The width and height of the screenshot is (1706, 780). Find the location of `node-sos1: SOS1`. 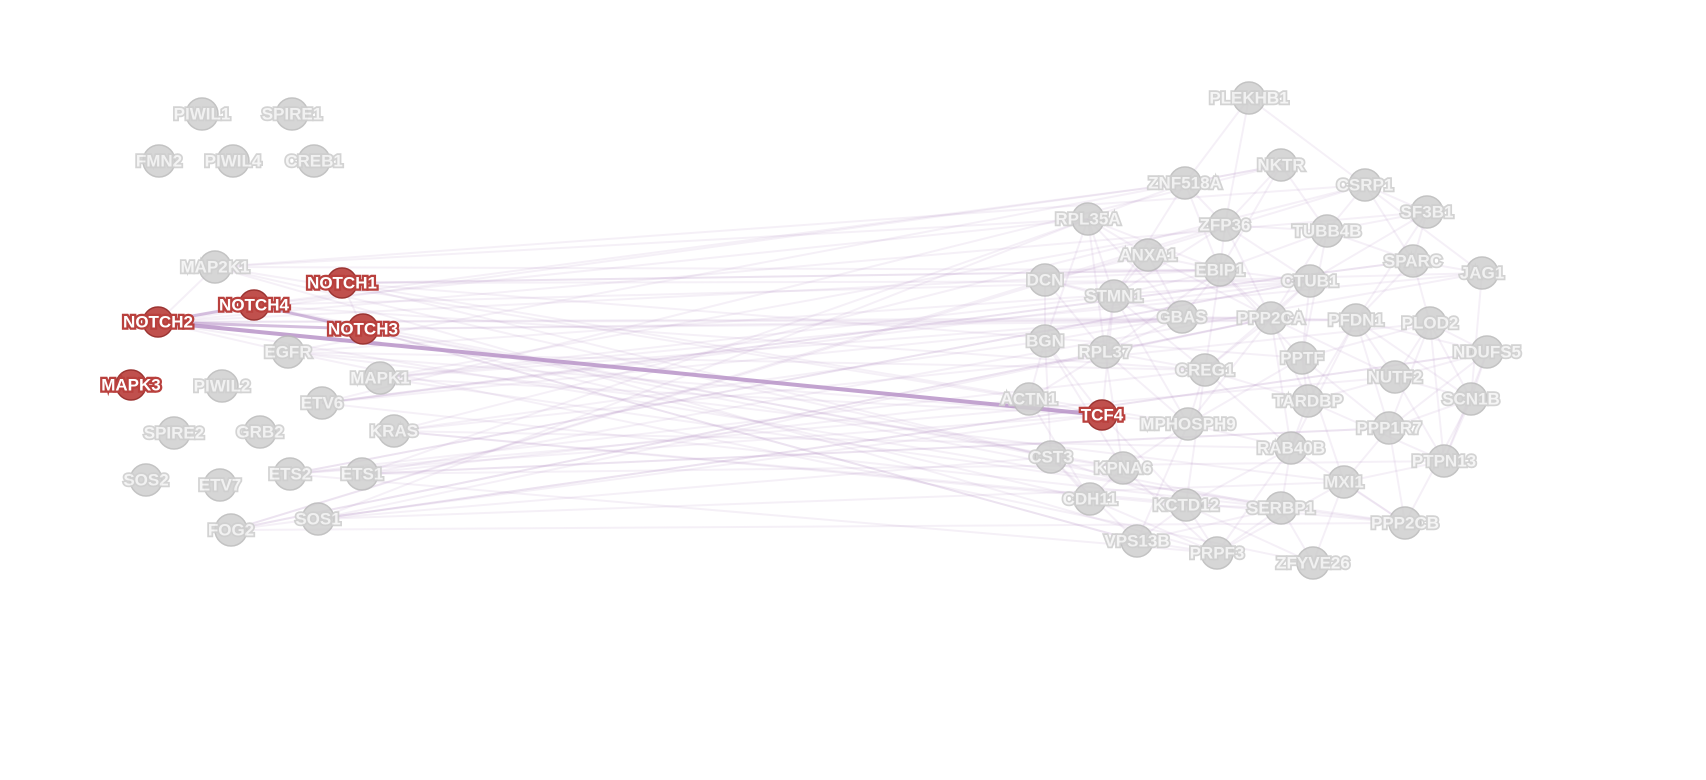

node-sos1: SOS1 is located at coordinates (318, 519).